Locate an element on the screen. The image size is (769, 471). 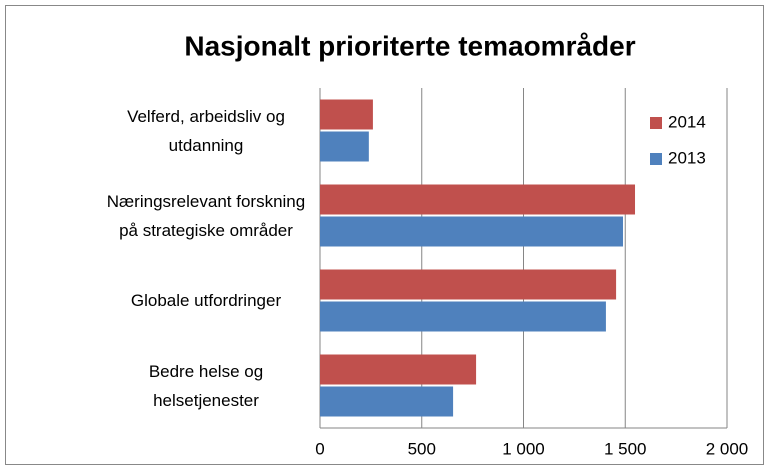
x-tick-label: 1 500 is located at coordinates (625, 448).